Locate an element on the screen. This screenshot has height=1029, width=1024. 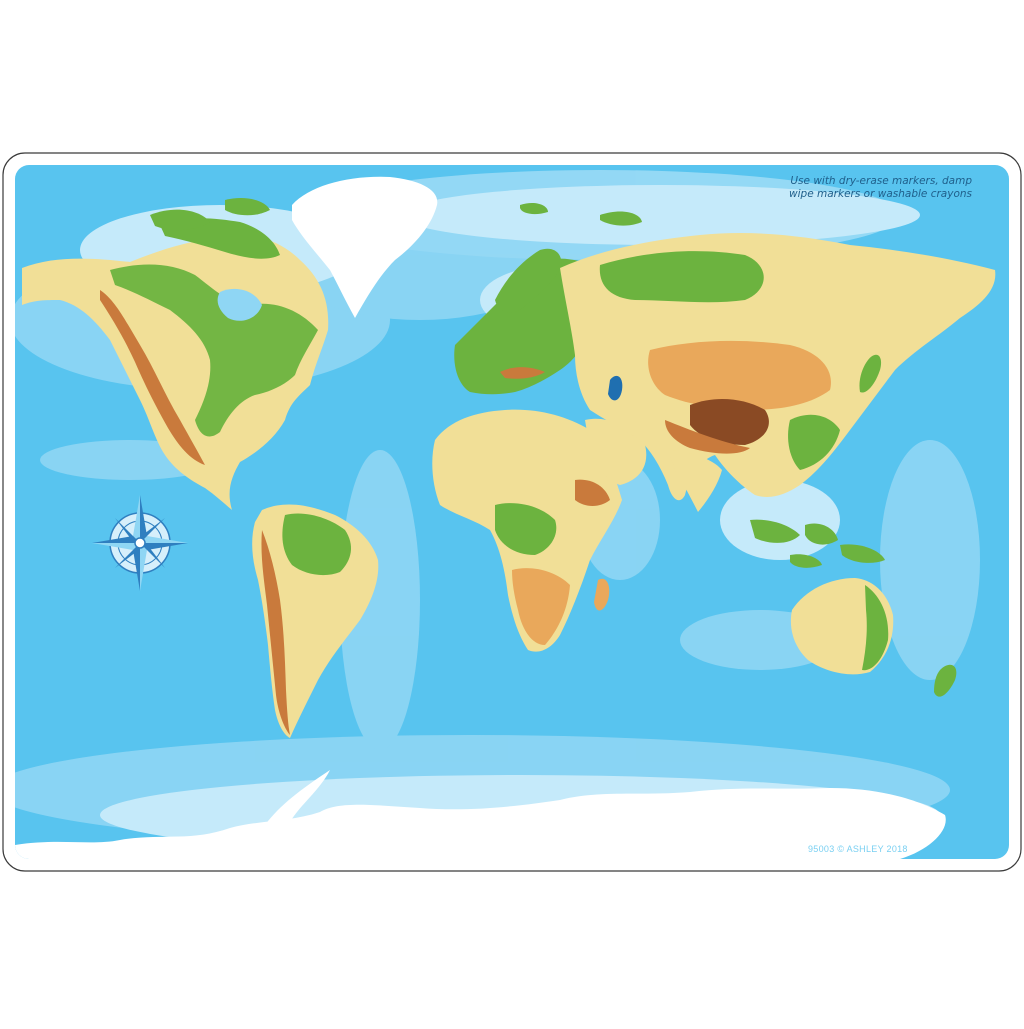
congo-basin is located at coordinates (526, 529).